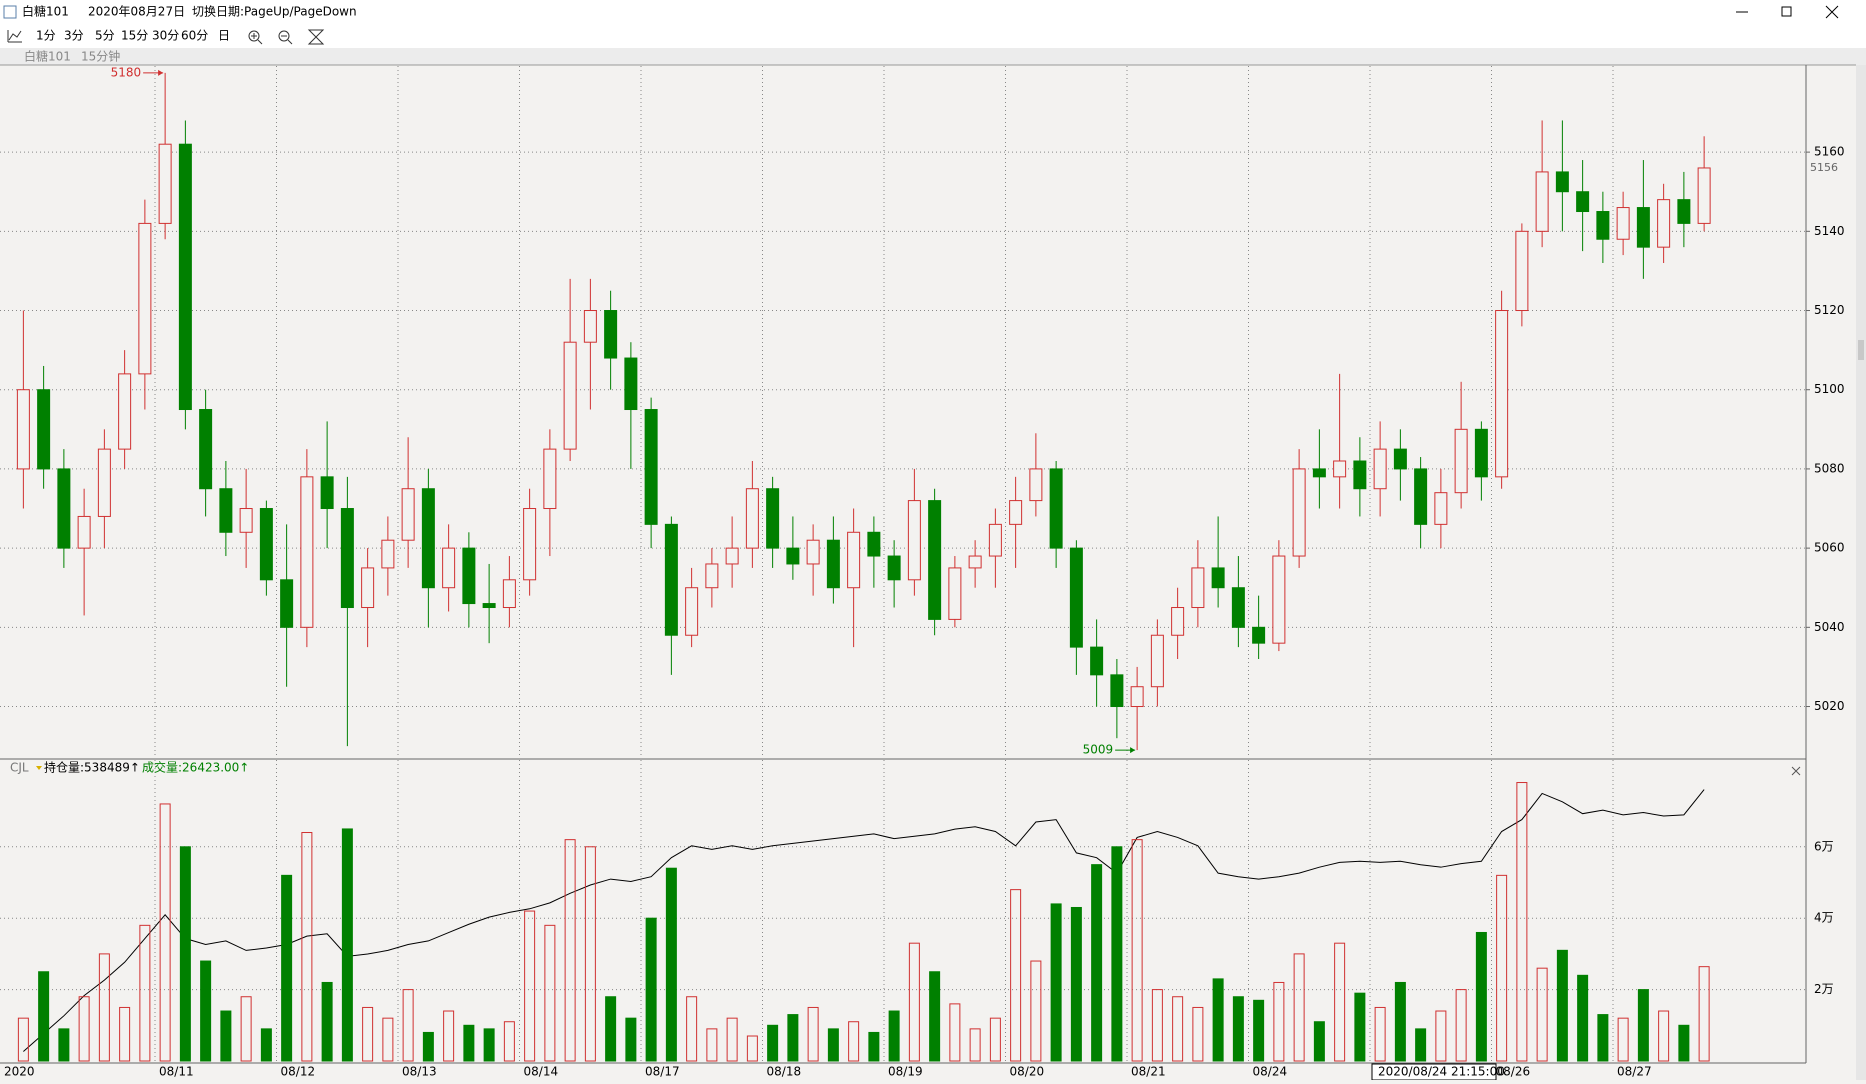 This screenshot has width=1866, height=1084. Describe the element at coordinates (136, 12) in the screenshot. I see `window-date: 2020年08月27日` at that location.